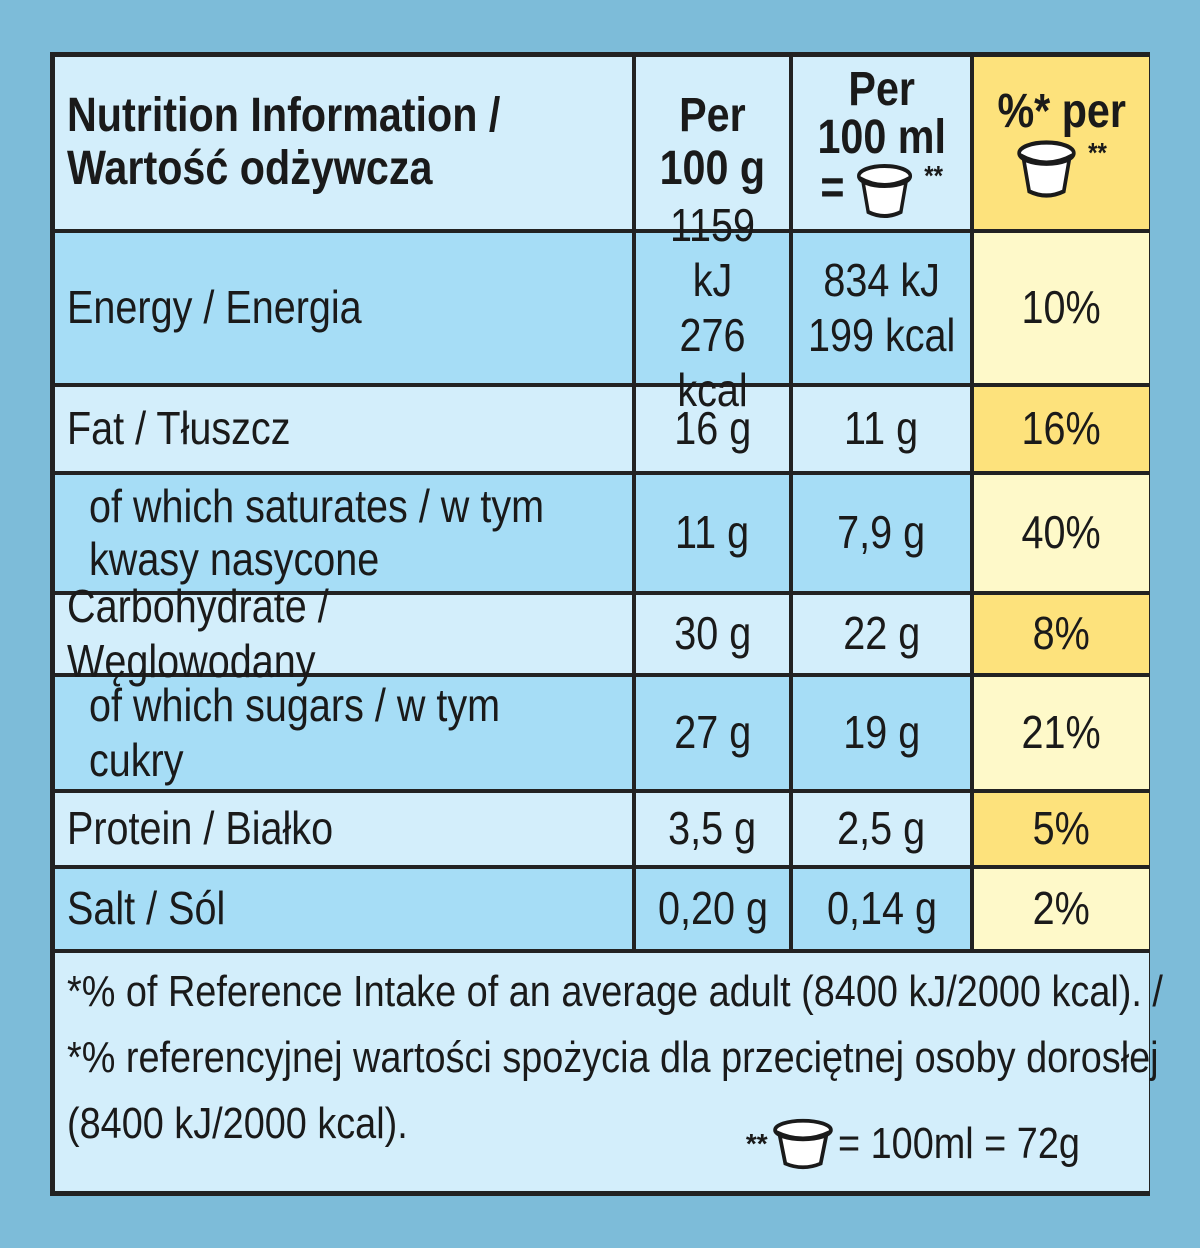  I want to click on row-sugars-label: of which sugars / w tym cukry, so click(343, 733).